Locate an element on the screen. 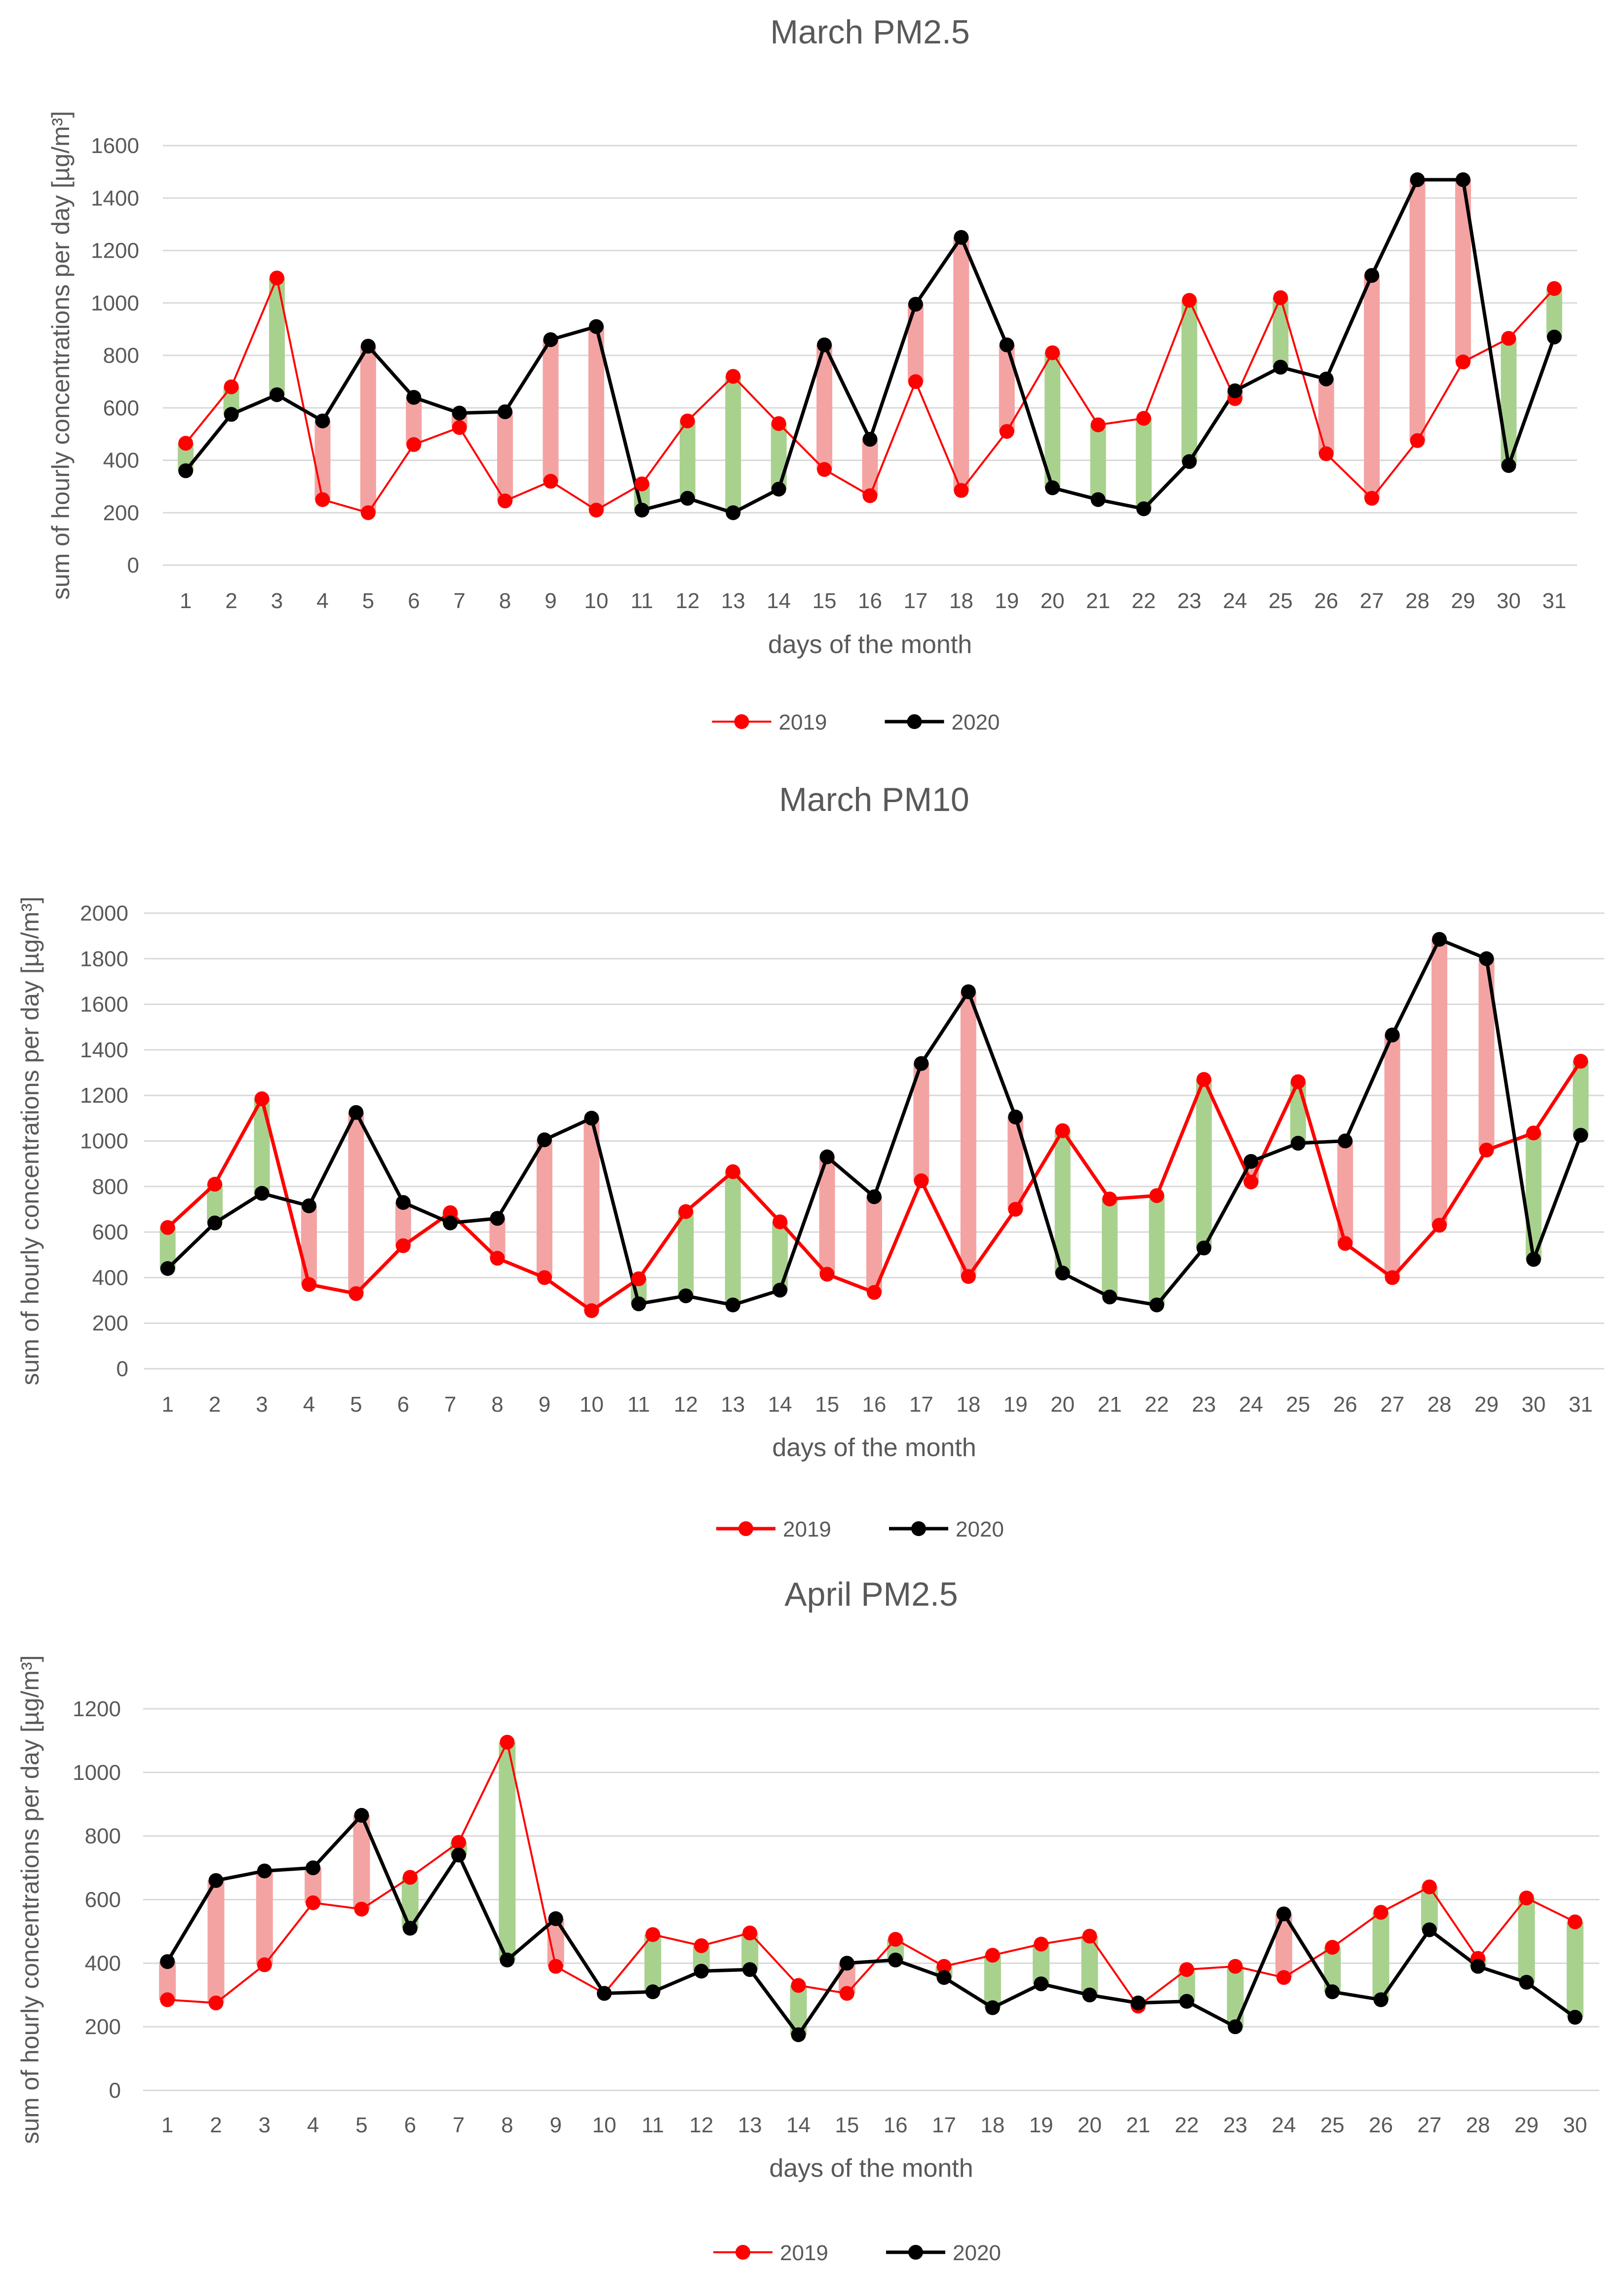  legend-2019-label: 2019 is located at coordinates (804, 2253).